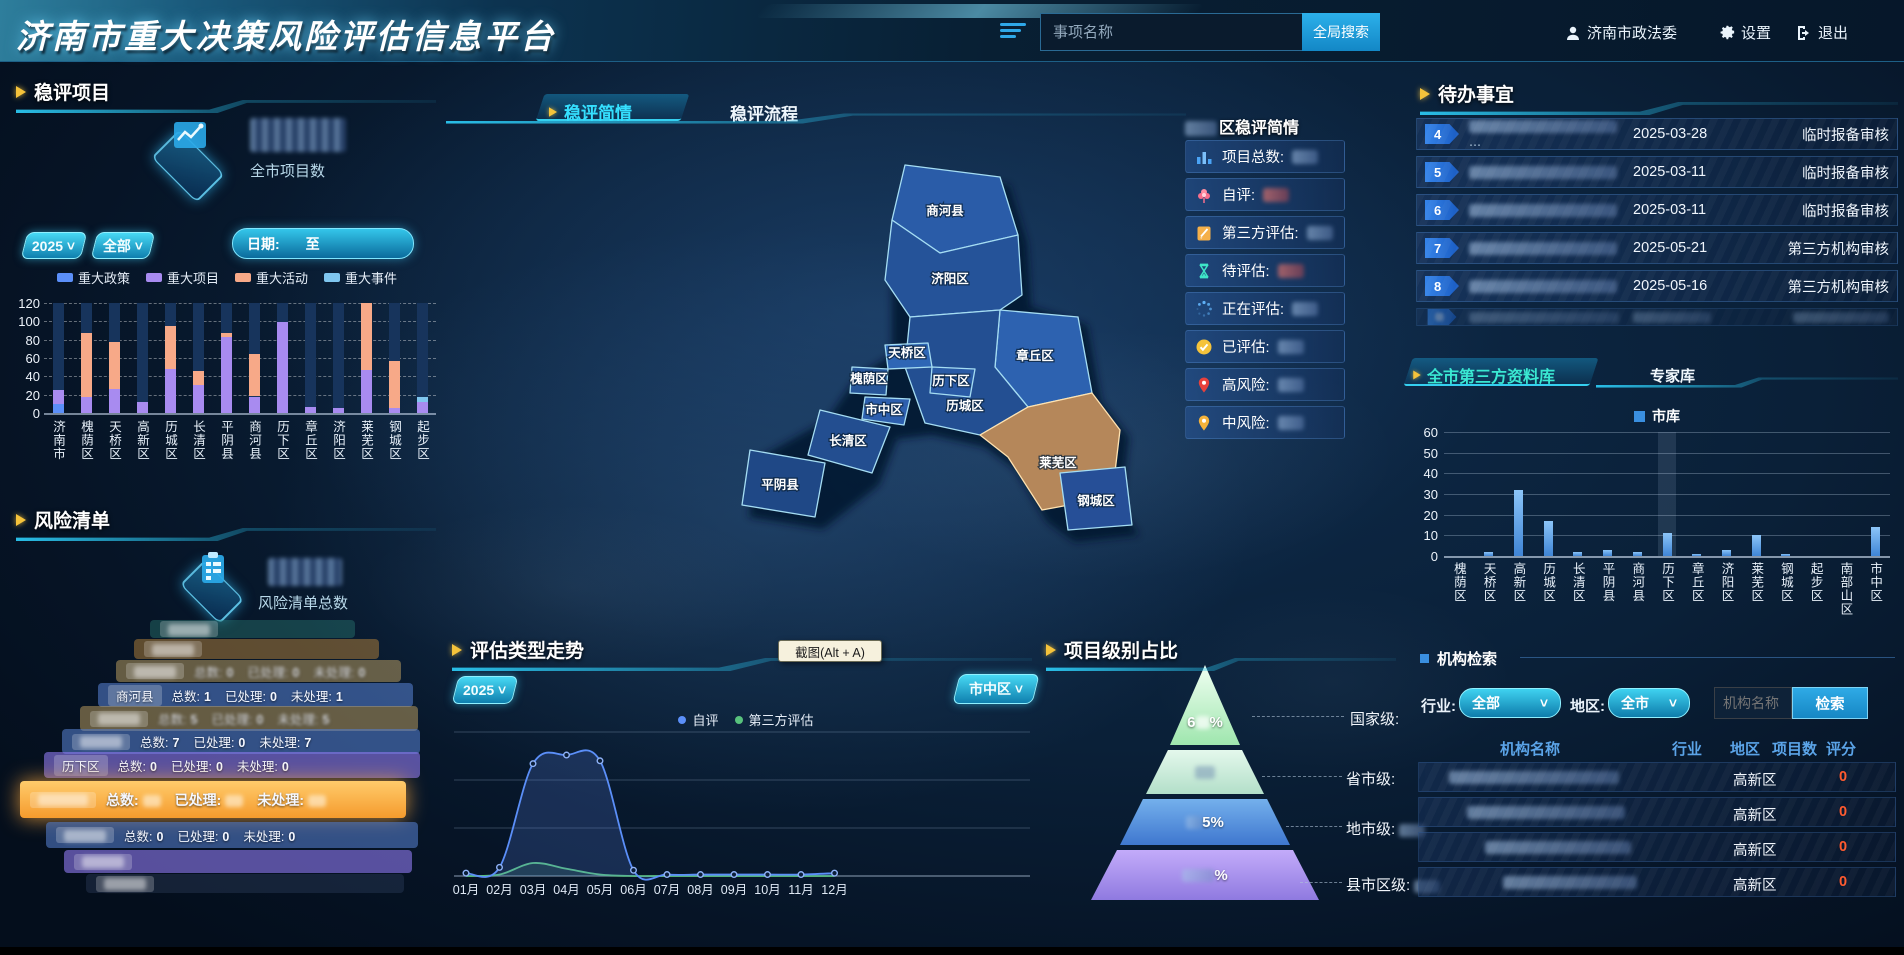  What do you see at coordinates (1510, 703) in the screenshot?
I see `industry-select: 全部 ˅` at bounding box center [1510, 703].